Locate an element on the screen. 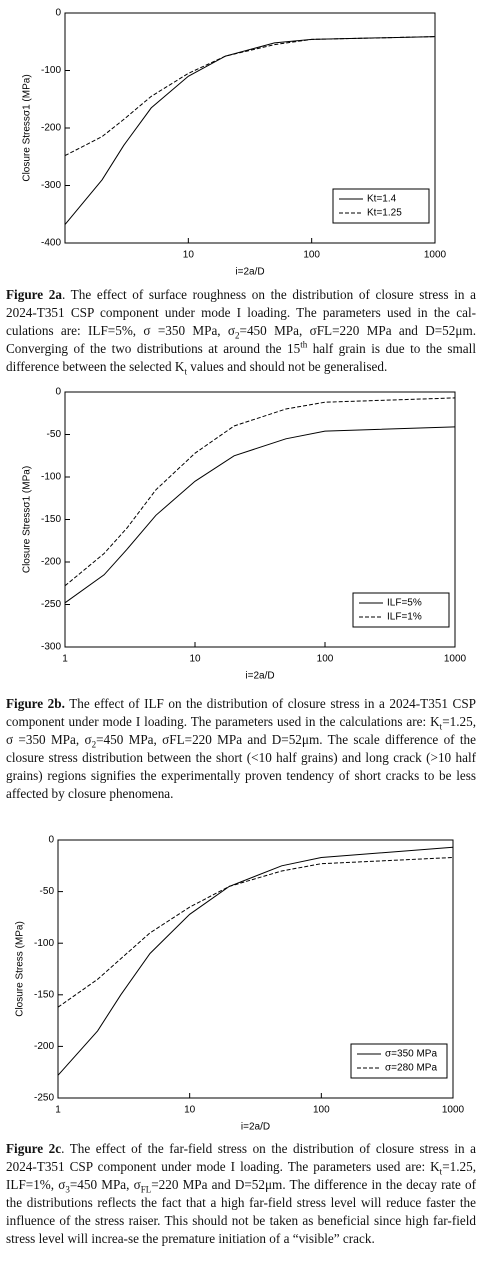 The height and width of the screenshot is (1279, 483). legend-label: σ=350 MPa is located at coordinates (411, 1054).